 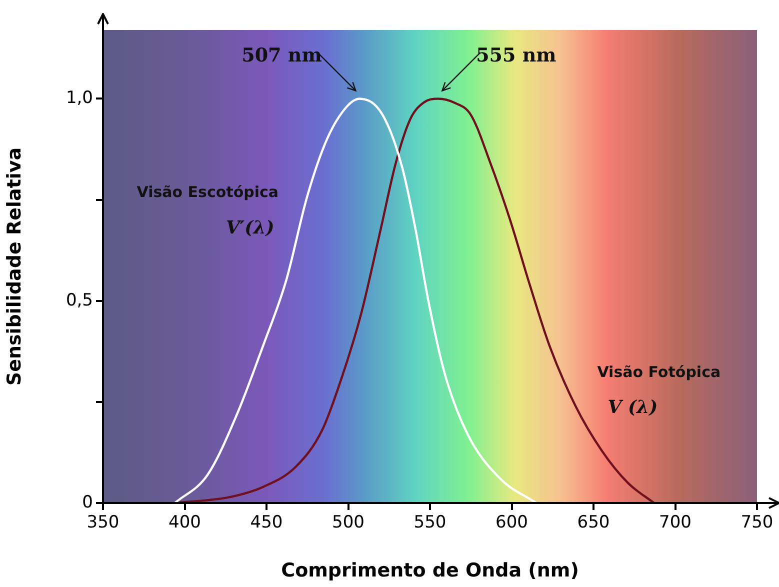 What do you see at coordinates (659, 371) in the screenshot?
I see `annotation: Visão Fotópica` at bounding box center [659, 371].